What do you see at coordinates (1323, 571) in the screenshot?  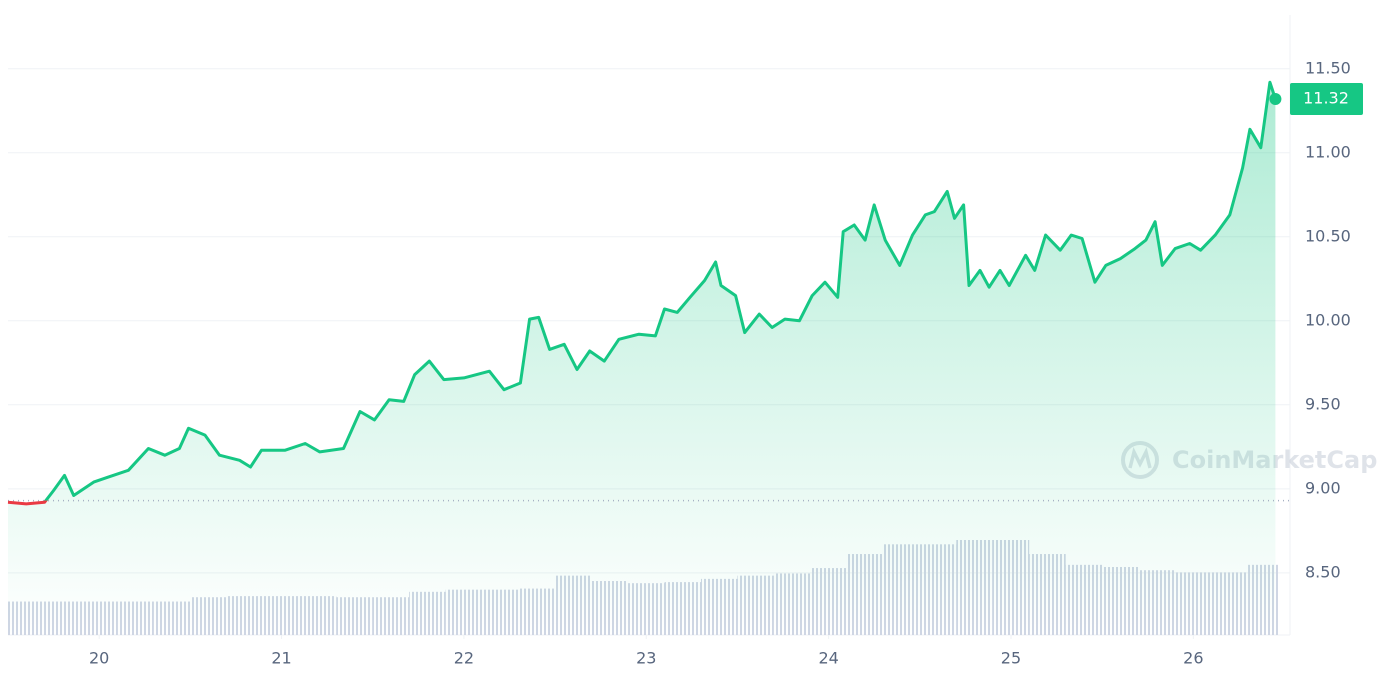 I see `y-tick-label: 8.50` at bounding box center [1323, 571].